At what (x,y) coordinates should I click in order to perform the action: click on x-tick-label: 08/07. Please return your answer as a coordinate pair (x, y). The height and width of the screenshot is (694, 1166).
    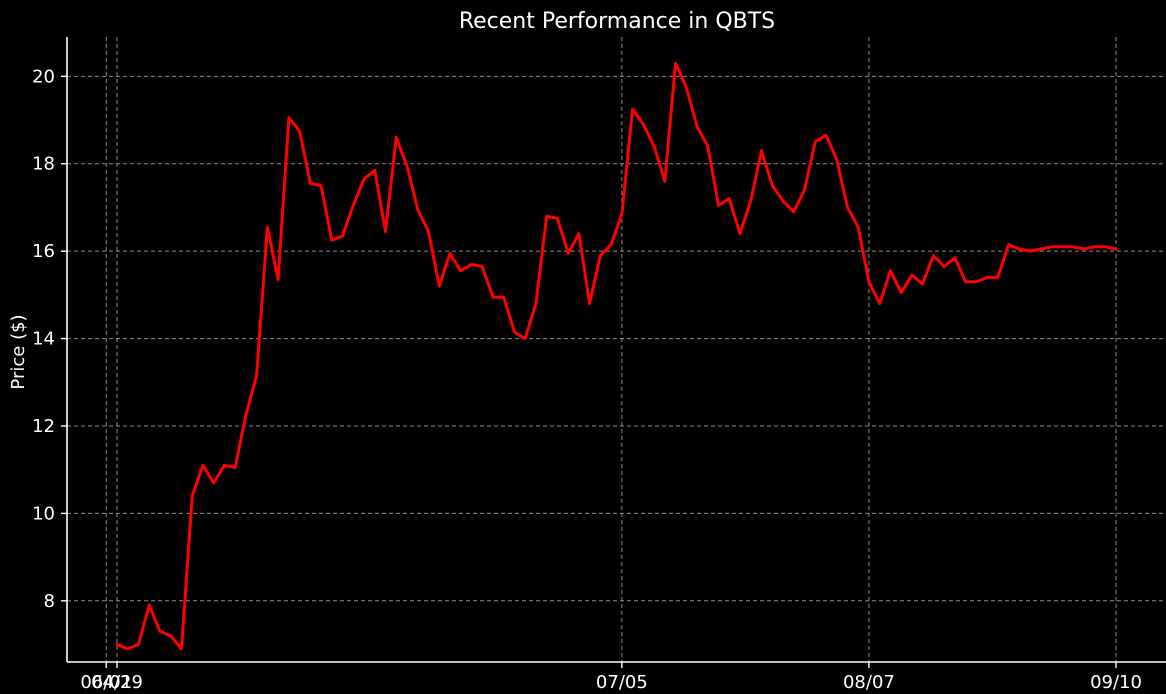
    Looking at the image, I should click on (869, 682).